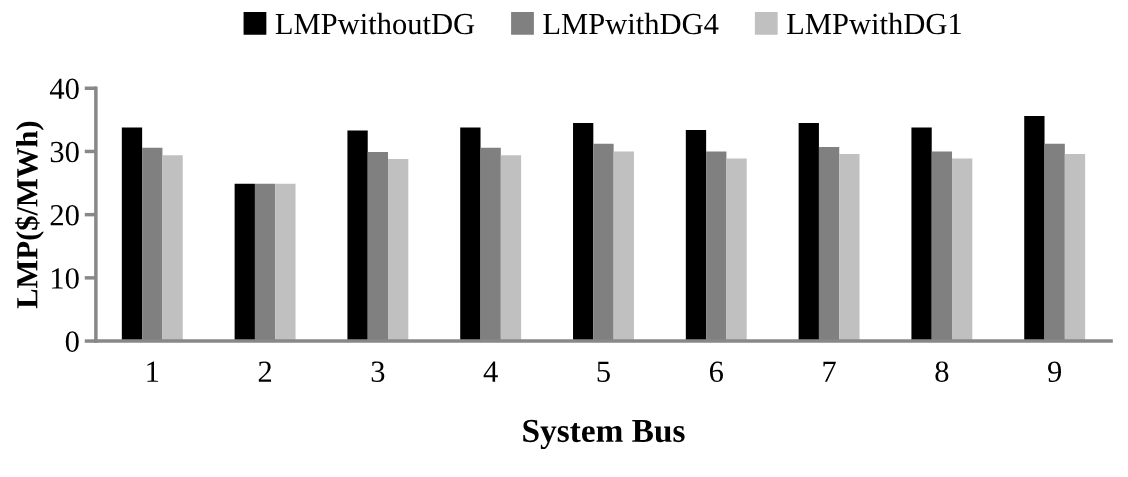 The image size is (1128, 477). Describe the element at coordinates (64, 152) in the screenshot. I see `y-tick-label: 30` at that location.